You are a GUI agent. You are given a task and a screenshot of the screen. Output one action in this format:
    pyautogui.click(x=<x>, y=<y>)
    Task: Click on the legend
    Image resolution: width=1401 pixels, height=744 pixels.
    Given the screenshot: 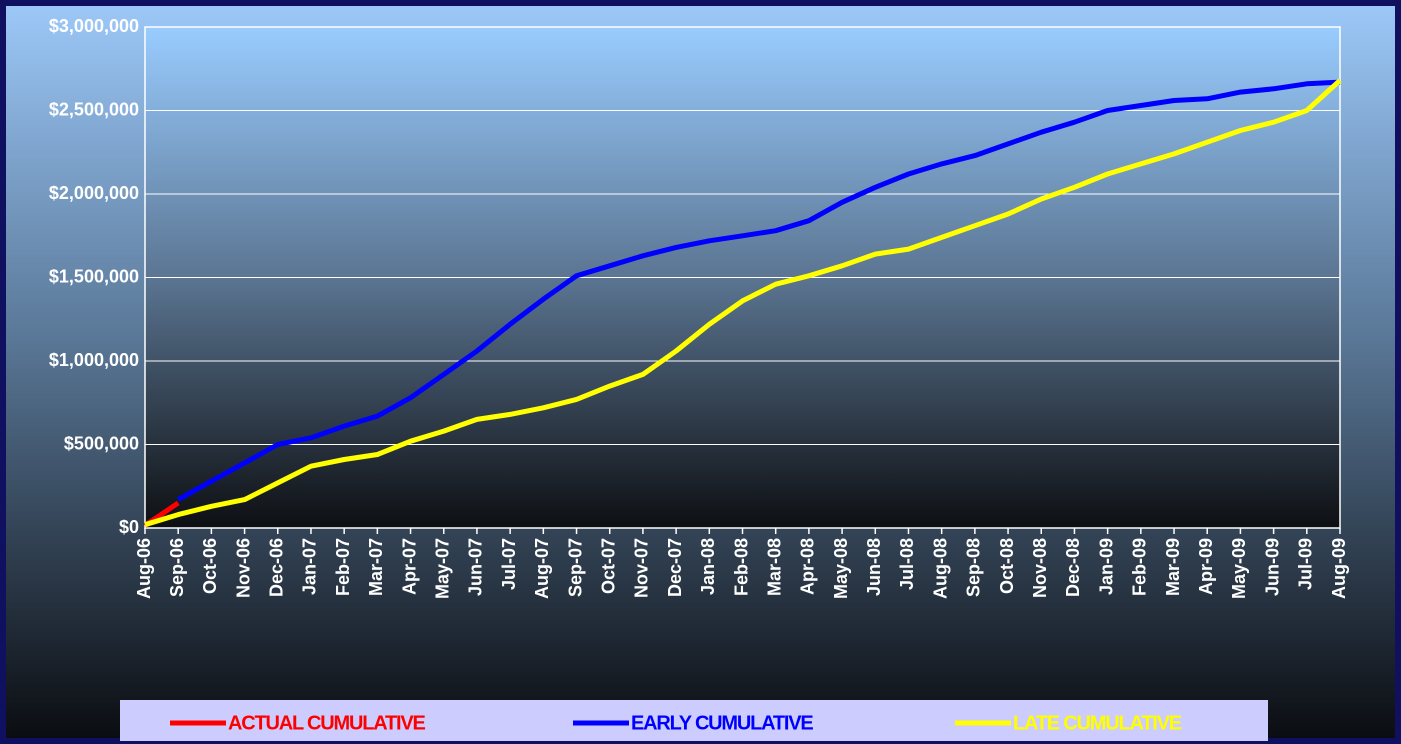 What is the action you would take?
    pyautogui.click(x=694, y=720)
    